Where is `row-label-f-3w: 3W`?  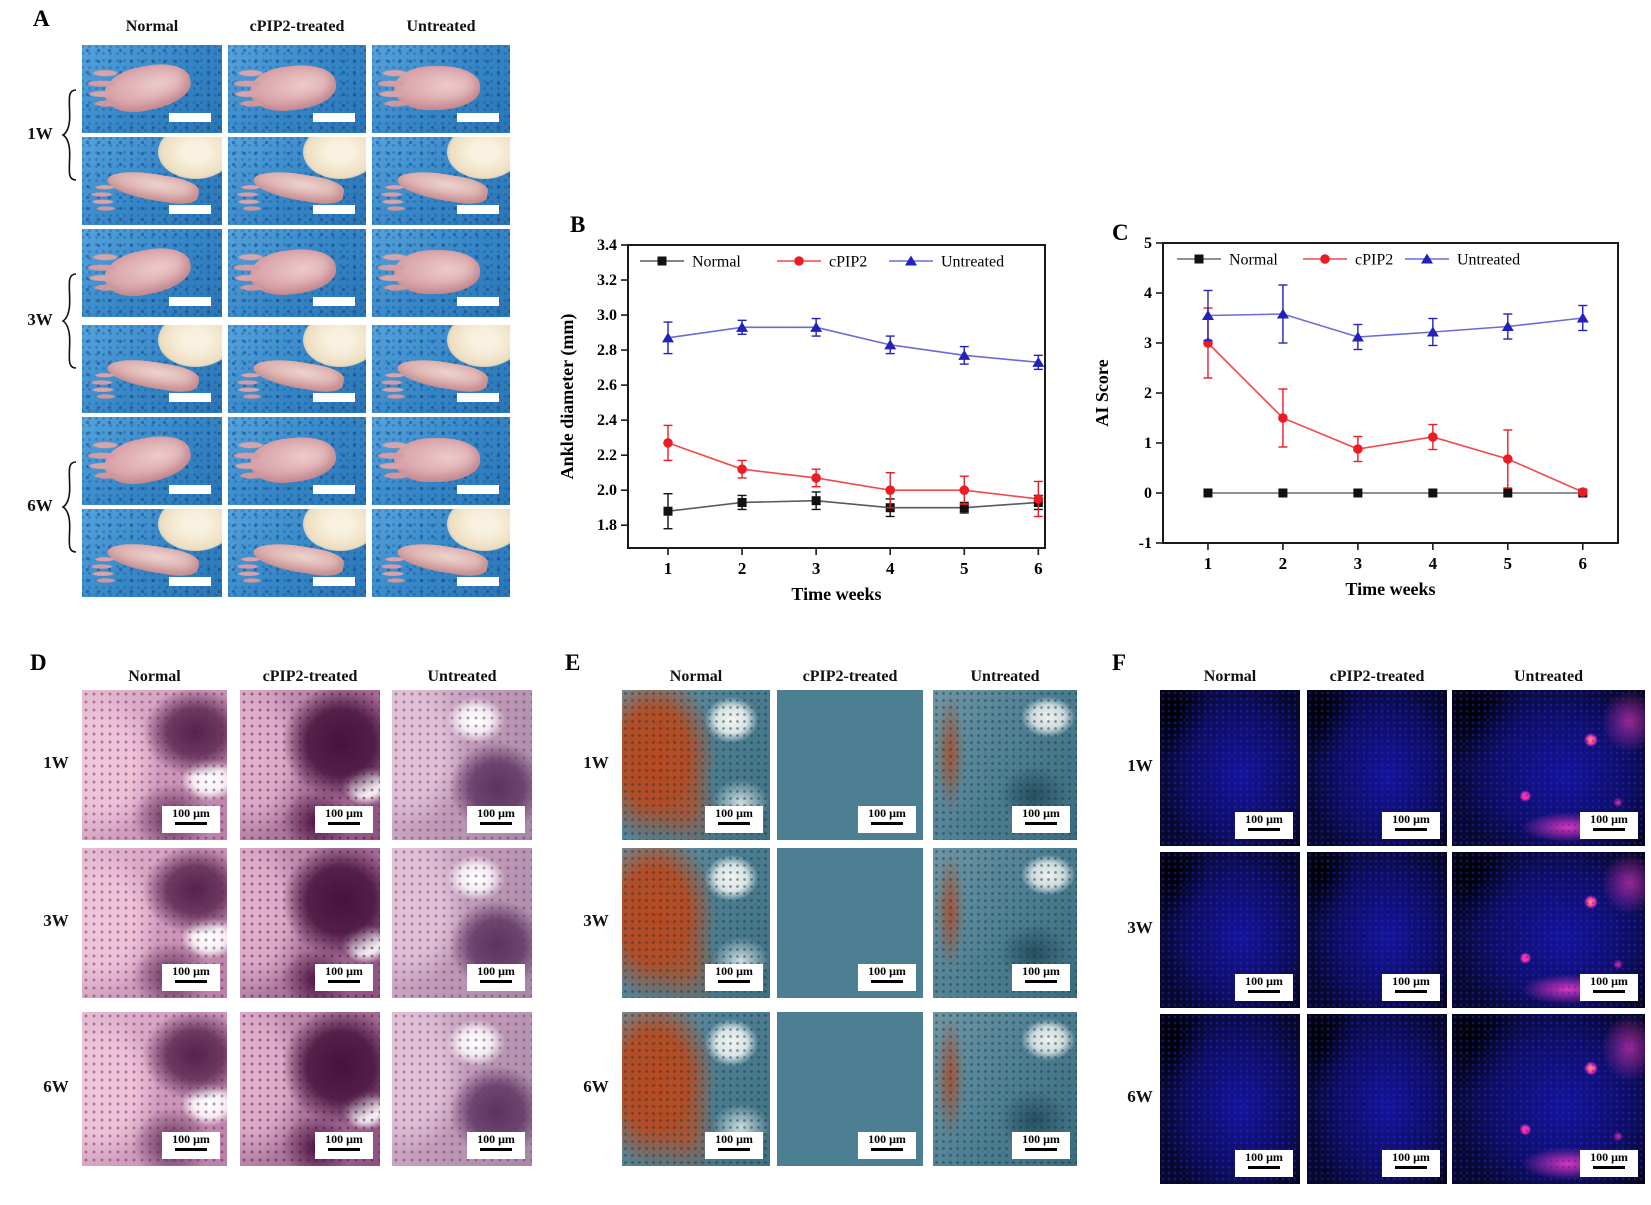
row-label-f-3w: 3W is located at coordinates (1140, 927).